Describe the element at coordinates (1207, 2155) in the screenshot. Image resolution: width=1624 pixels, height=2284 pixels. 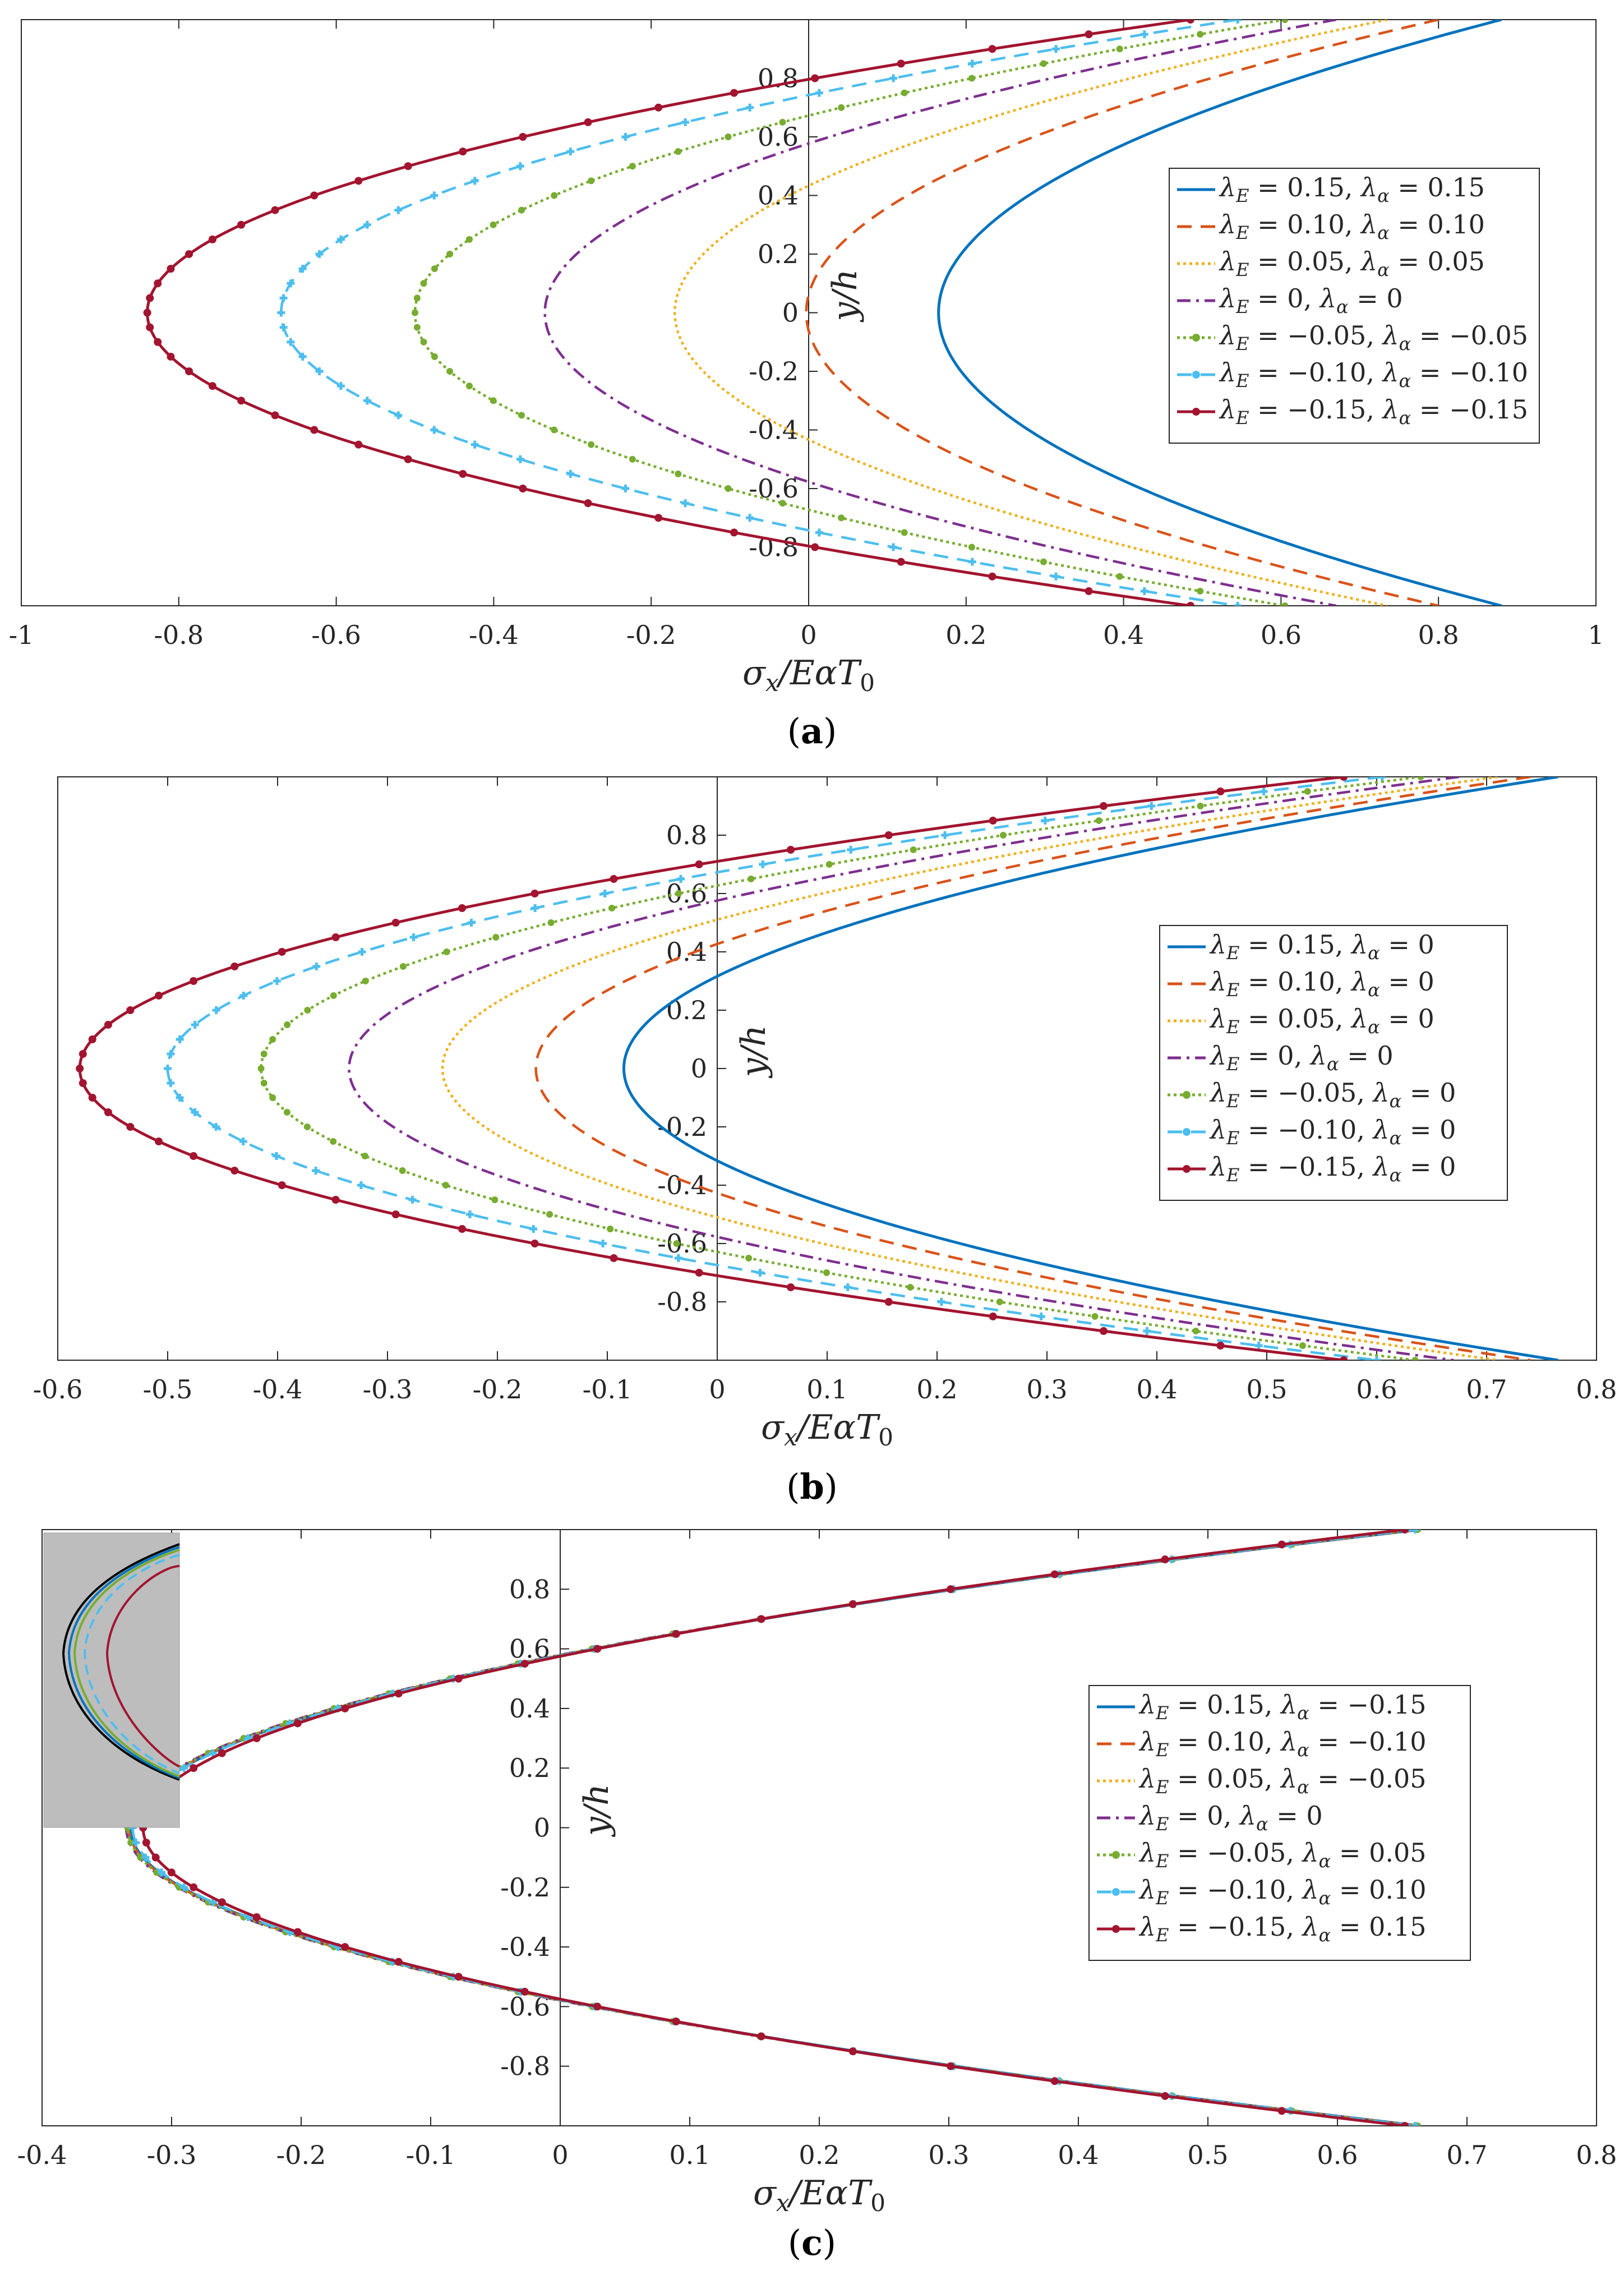
I see `x-tick-label: 0.5` at that location.